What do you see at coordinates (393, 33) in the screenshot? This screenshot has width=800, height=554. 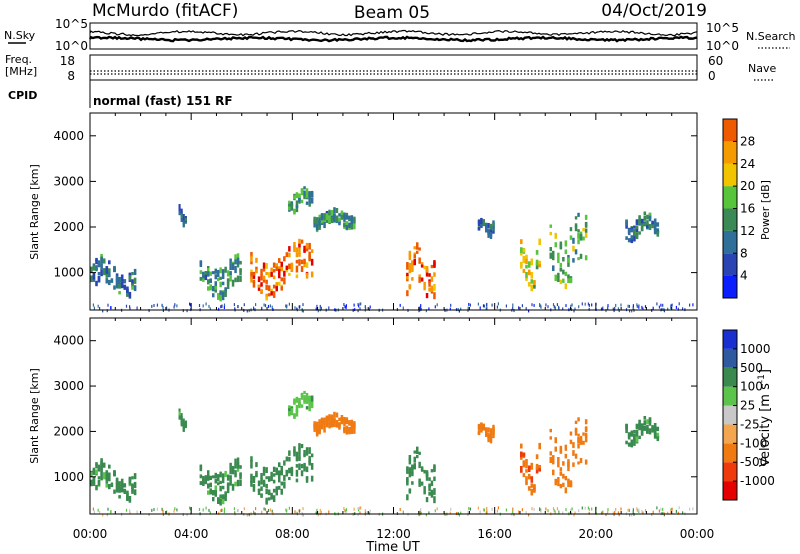 I see `noise-search-trace` at bounding box center [393, 33].